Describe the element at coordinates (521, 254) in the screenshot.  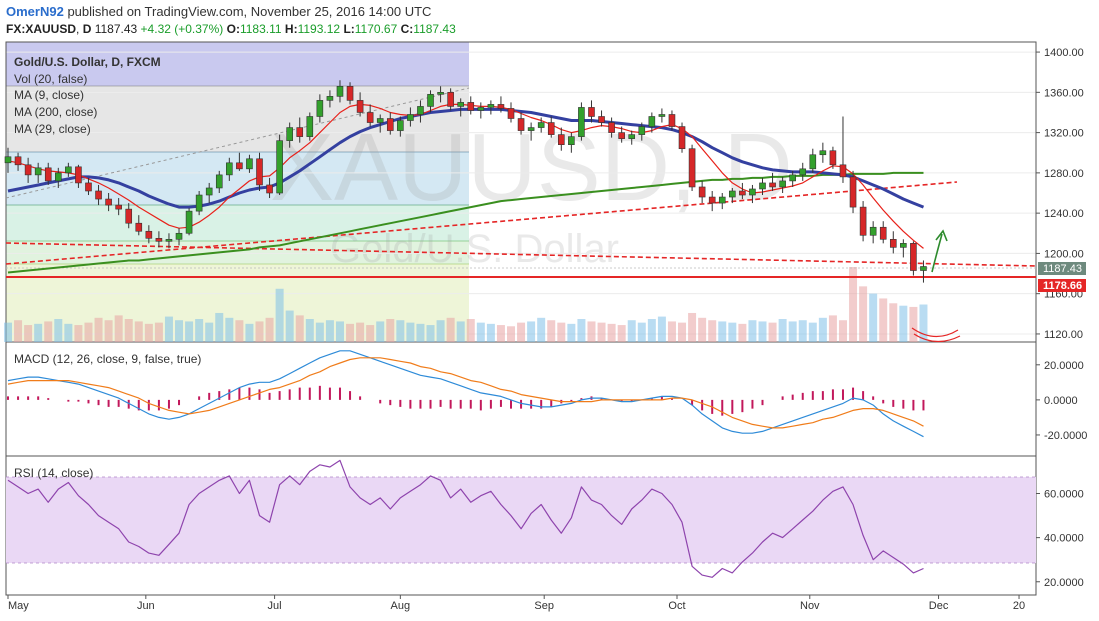
I see `red-dashed-trendline-lower` at that location.